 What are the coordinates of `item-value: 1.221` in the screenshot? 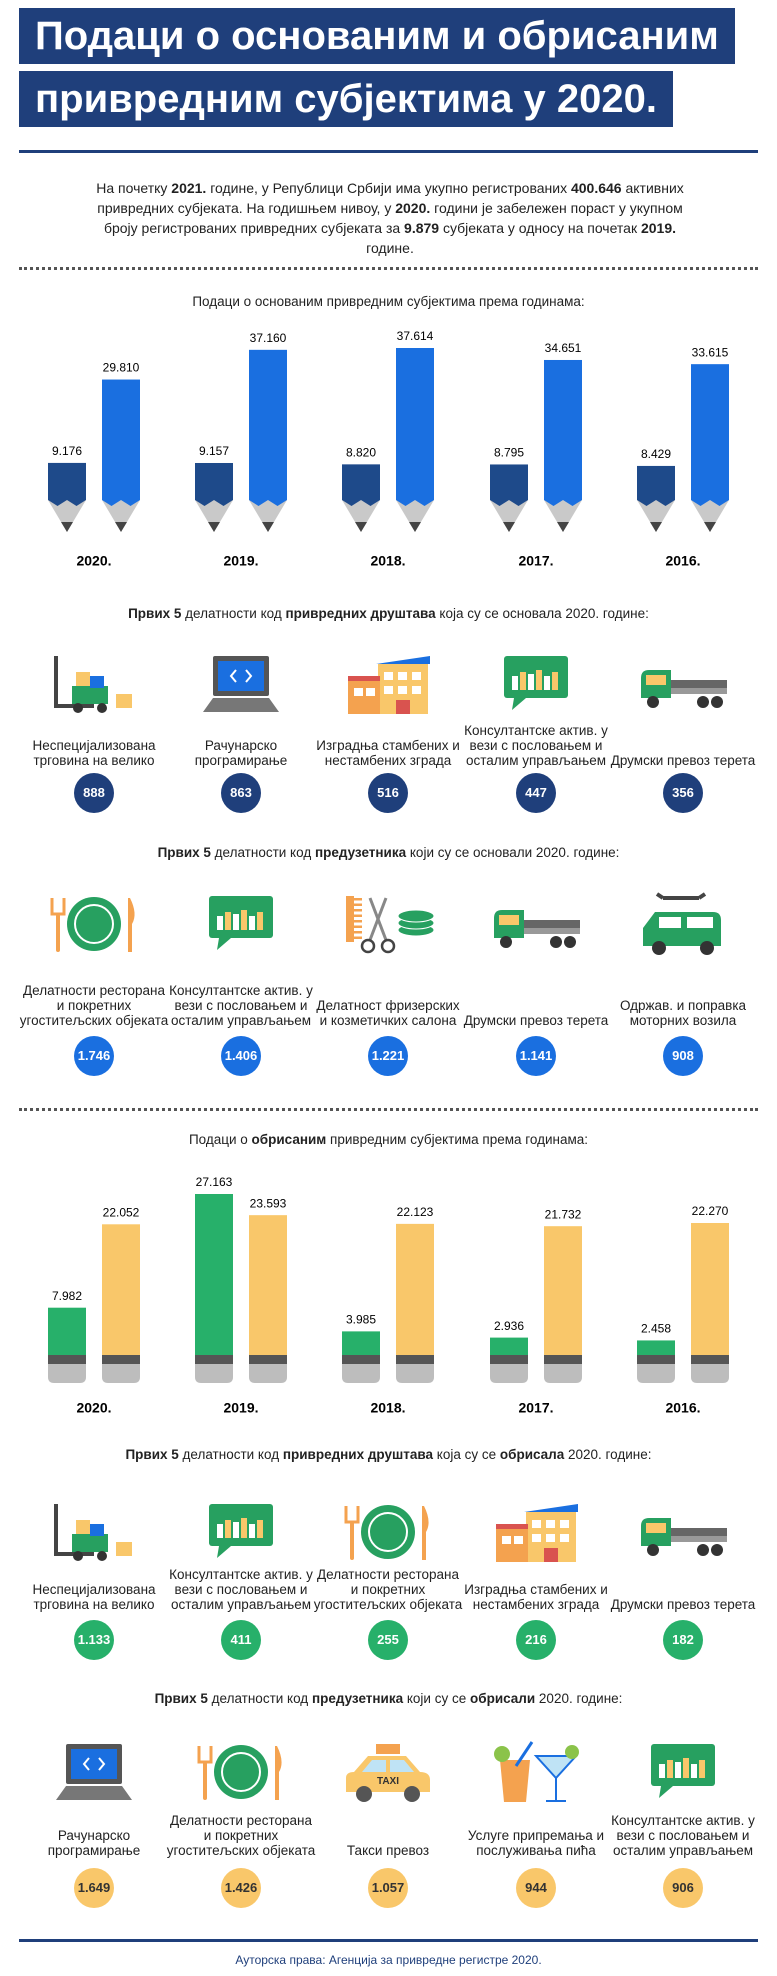 It's located at (388, 1056).